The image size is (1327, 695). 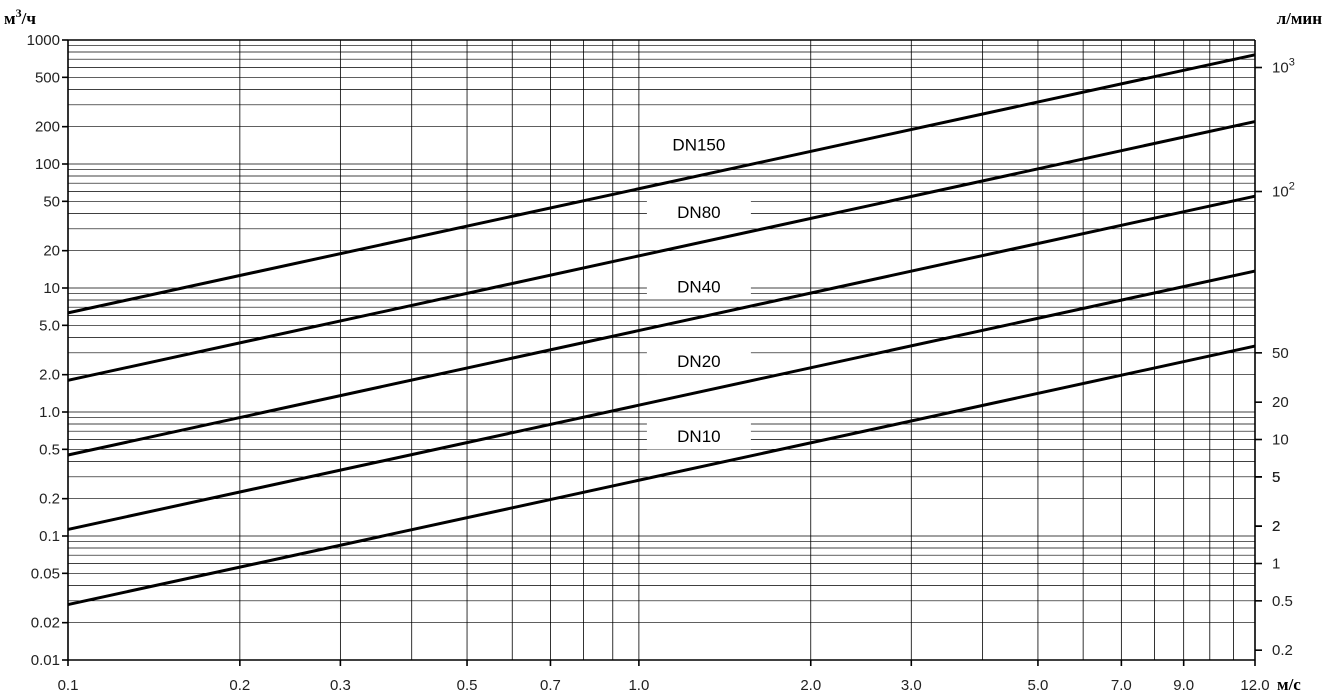 I want to click on x-tick-label: 0.5, so click(x=467, y=685).